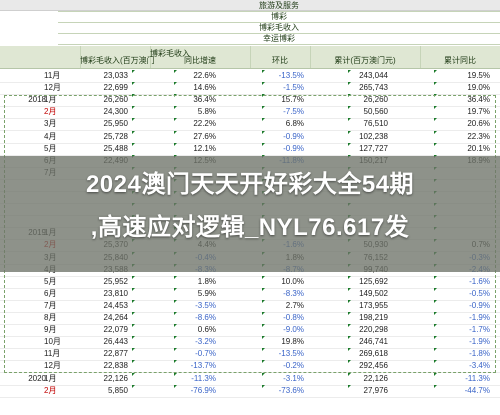 The width and height of the screenshot is (500, 415). I want to click on yoy-cell: 12.1%, so click(204, 148).